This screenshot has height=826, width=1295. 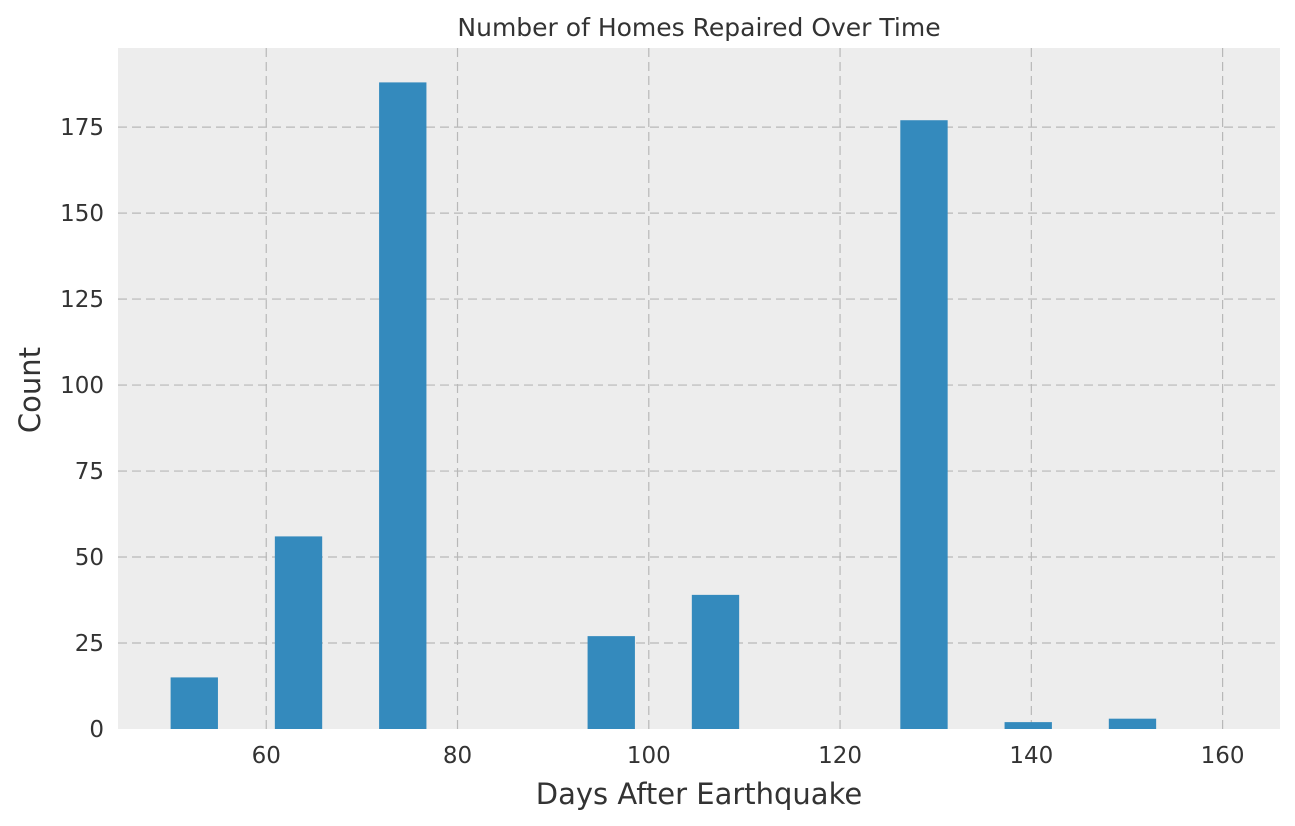 I want to click on x-tick-label: 60, so click(x=266, y=756).